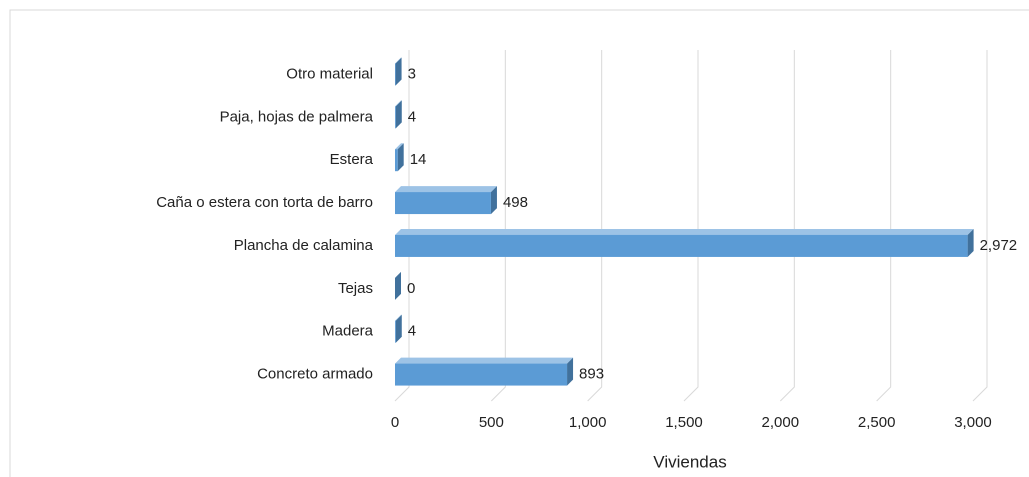  Describe the element at coordinates (781, 422) in the screenshot. I see `x-tick-label: 2,000` at that location.